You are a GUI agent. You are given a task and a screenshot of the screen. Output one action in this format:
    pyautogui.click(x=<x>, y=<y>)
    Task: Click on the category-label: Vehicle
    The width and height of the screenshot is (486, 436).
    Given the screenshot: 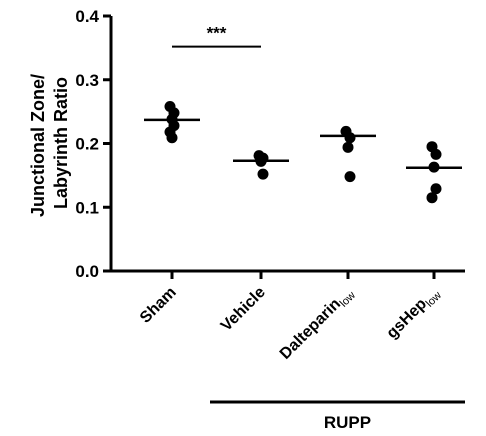 What is the action you would take?
    pyautogui.click(x=243, y=309)
    